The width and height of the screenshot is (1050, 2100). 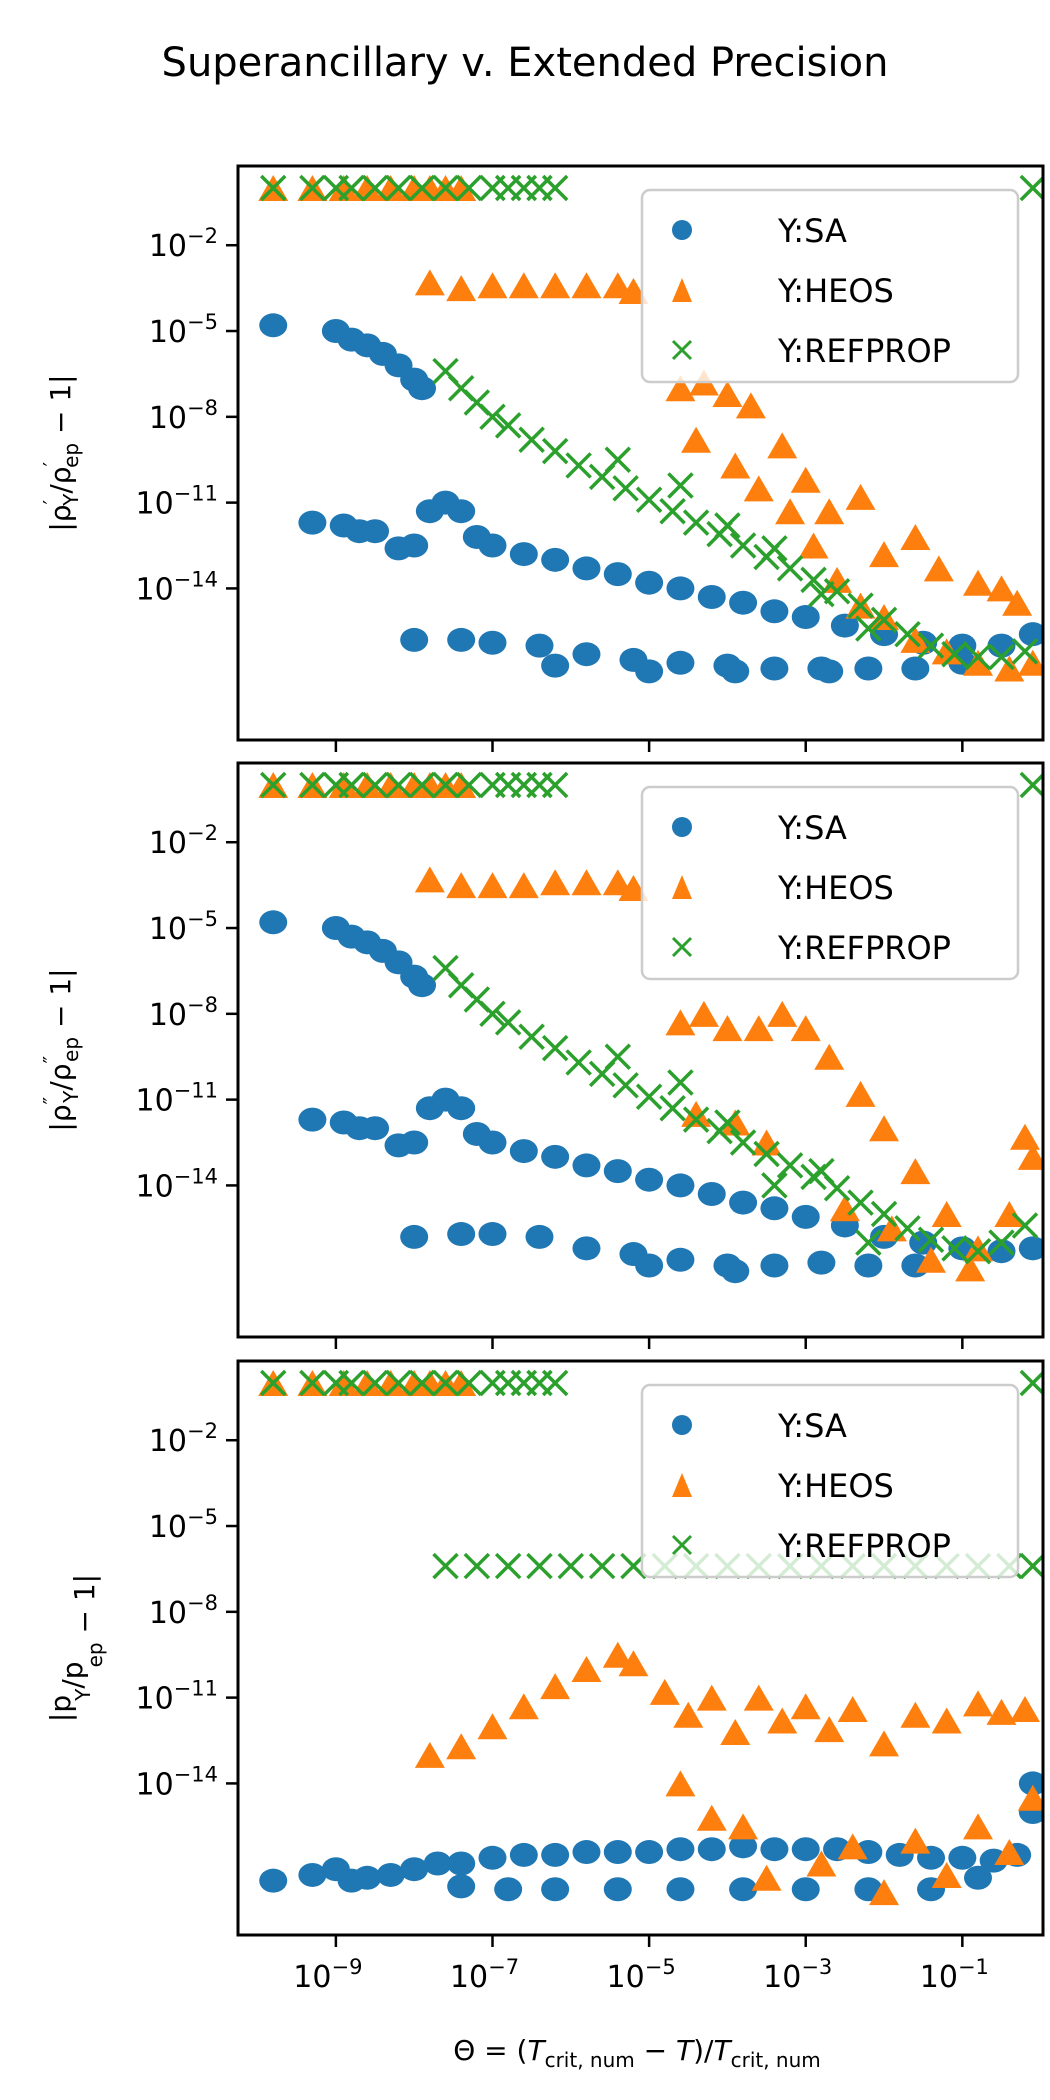 I want to click on y-label-part: ep, so click(x=71, y=1049).